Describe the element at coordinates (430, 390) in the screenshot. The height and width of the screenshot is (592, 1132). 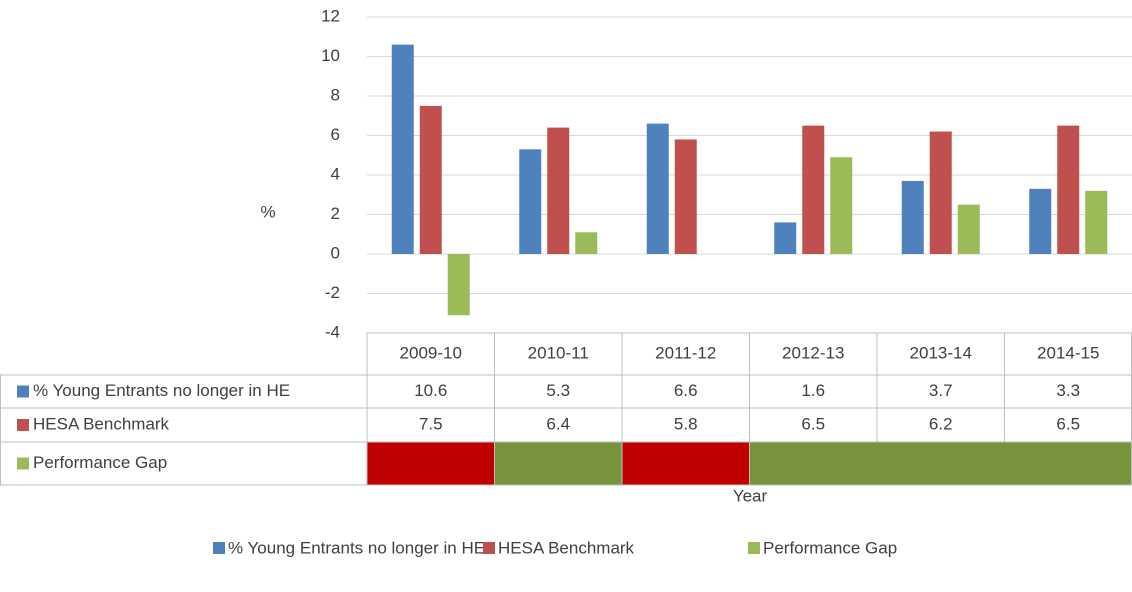
I see `table-cell: 10.6` at that location.